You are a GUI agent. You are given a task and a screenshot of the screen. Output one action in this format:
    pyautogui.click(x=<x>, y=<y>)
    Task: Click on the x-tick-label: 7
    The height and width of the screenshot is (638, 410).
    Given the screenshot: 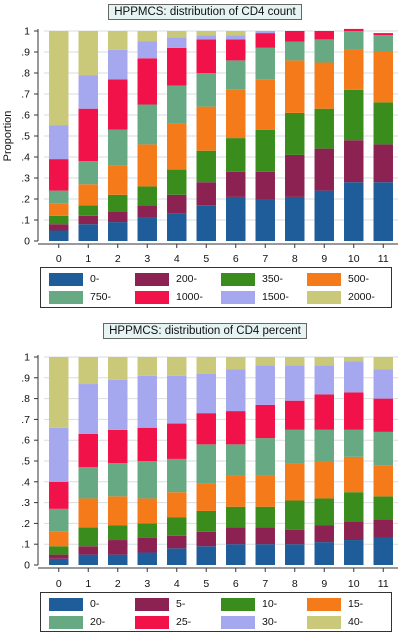 What is the action you would take?
    pyautogui.click(x=265, y=584)
    